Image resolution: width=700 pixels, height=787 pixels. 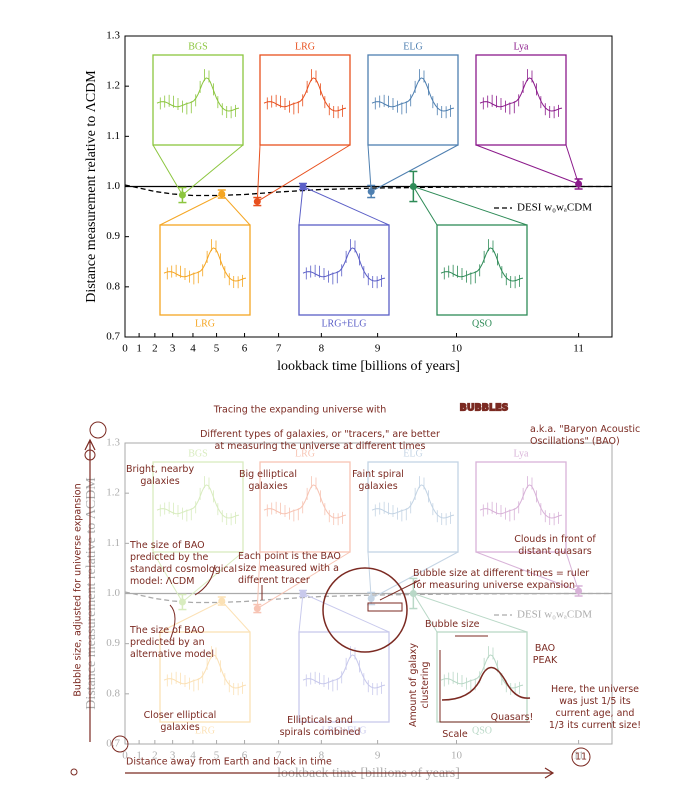 I want to click on x-tick-label: 7, so click(x=279, y=349).